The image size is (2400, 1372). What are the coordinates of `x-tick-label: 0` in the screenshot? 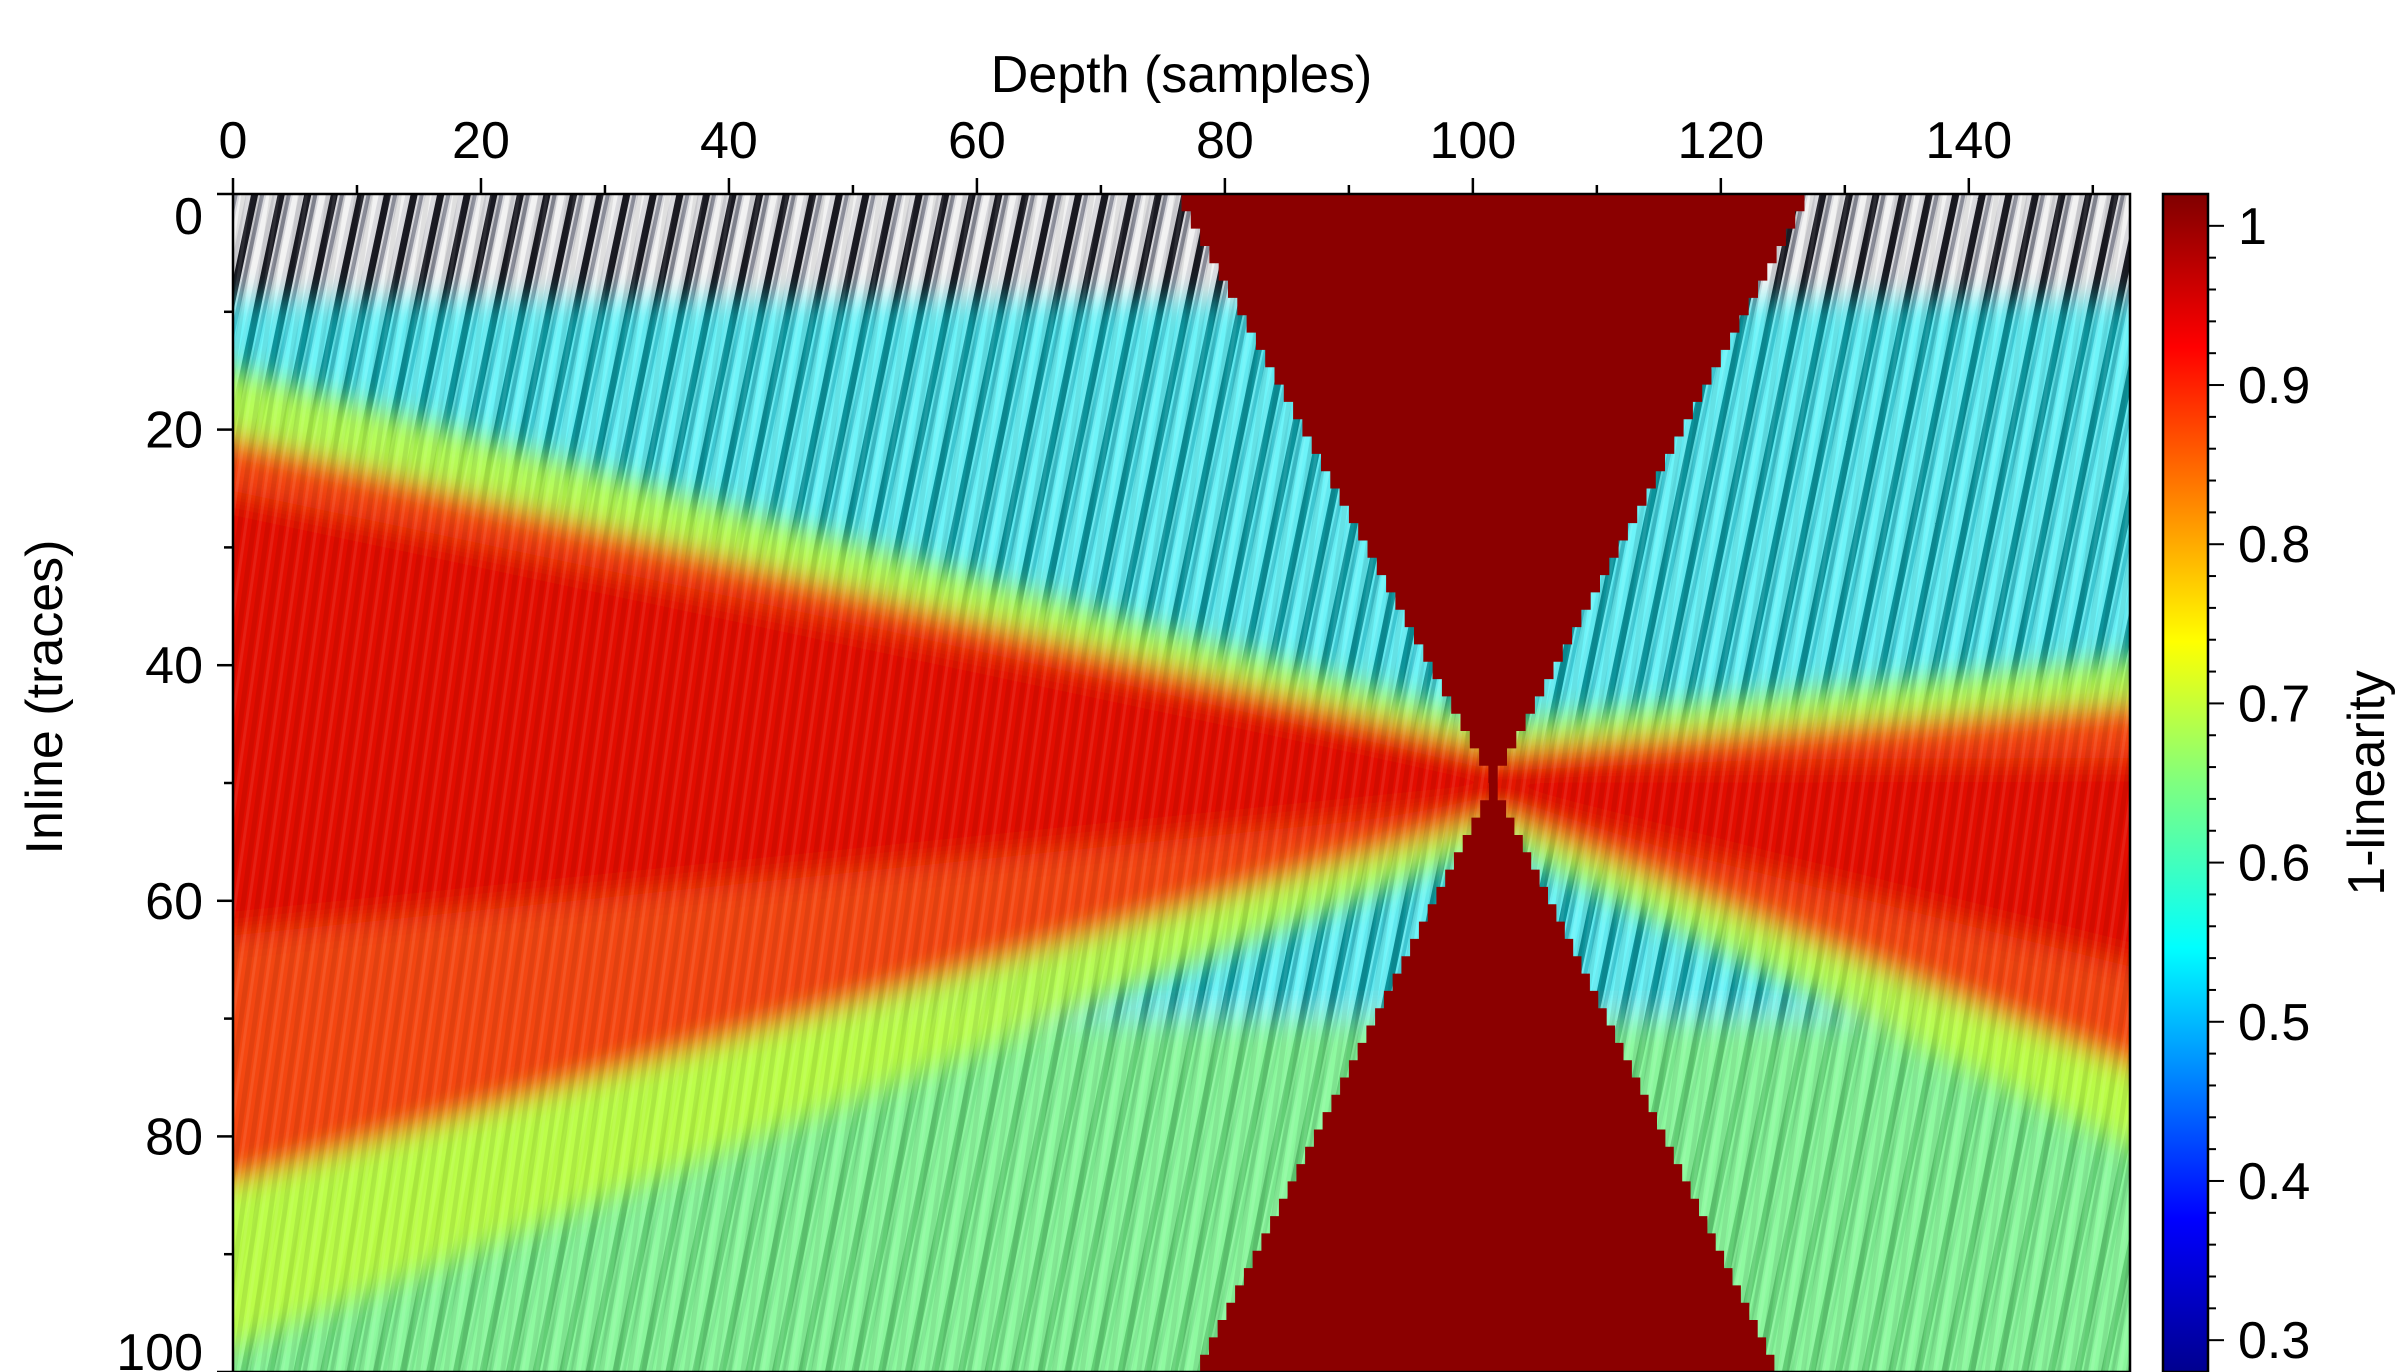 It's located at (233, 141).